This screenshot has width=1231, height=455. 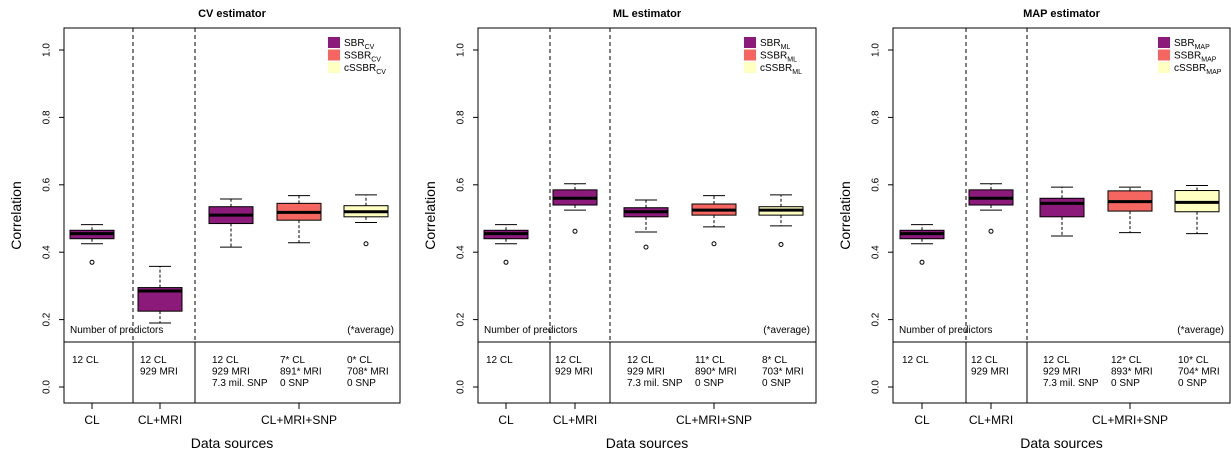 I want to click on box-body, so click(x=160, y=299).